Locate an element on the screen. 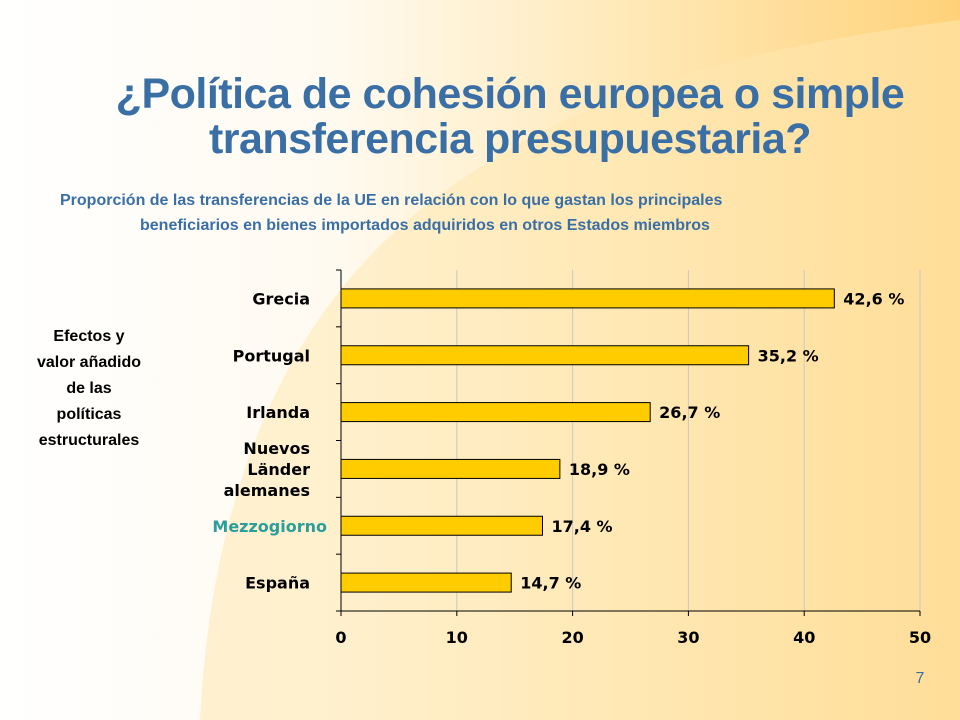  x-tick-label: 20 is located at coordinates (572, 637).